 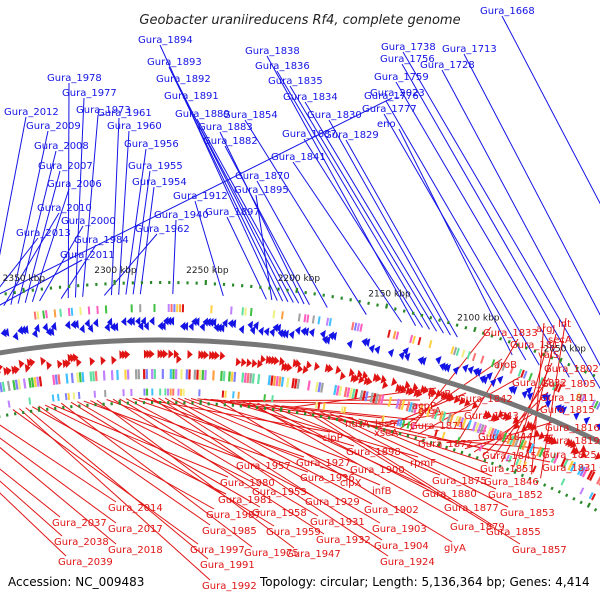 What do you see at coordinates (115, 271) in the screenshot?
I see `kbp-label: 2300 kbp` at bounding box center [115, 271].